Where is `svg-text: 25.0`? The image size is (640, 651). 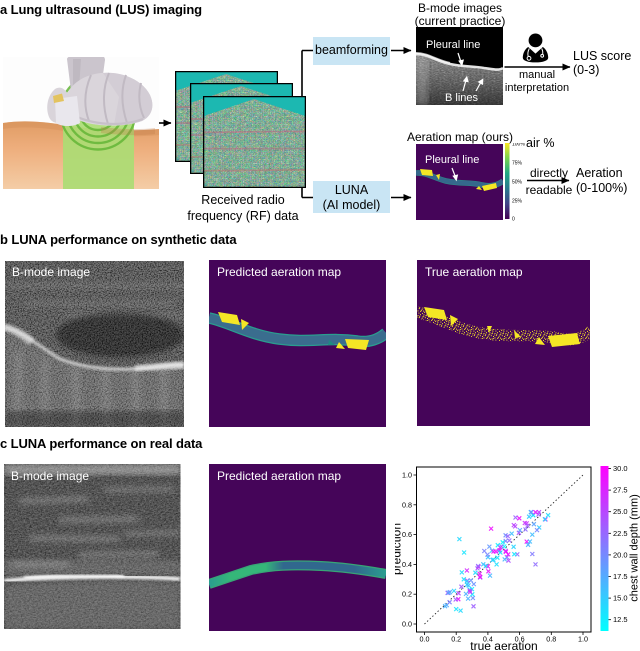 svg-text: 25.0 is located at coordinates (620, 511).